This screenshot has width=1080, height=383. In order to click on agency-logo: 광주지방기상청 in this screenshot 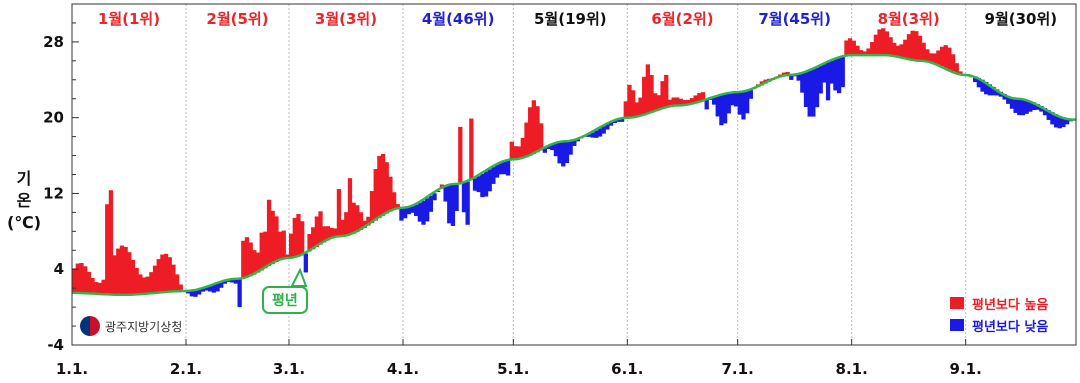, I will do `click(131, 326)`.